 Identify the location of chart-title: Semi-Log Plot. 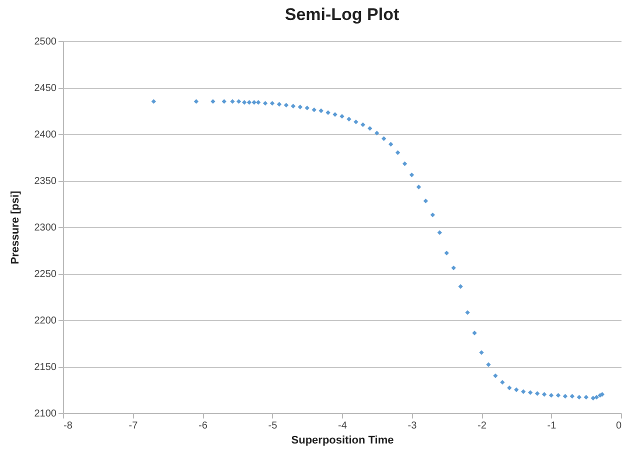
(342, 14).